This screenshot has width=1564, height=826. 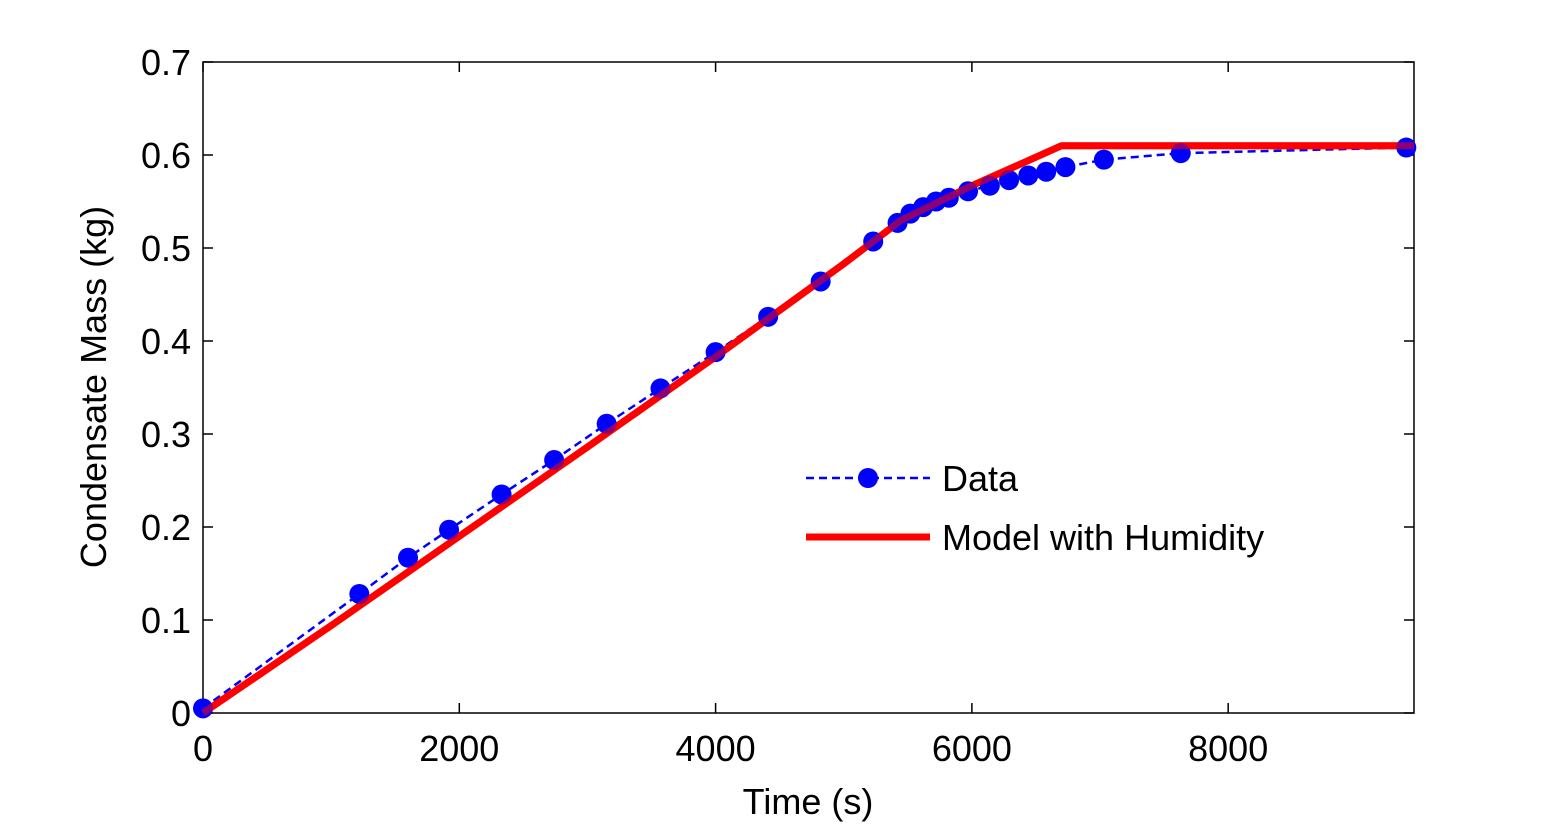 What do you see at coordinates (1103, 537) in the screenshot?
I see `legend-label-model: Model with Humidity` at bounding box center [1103, 537].